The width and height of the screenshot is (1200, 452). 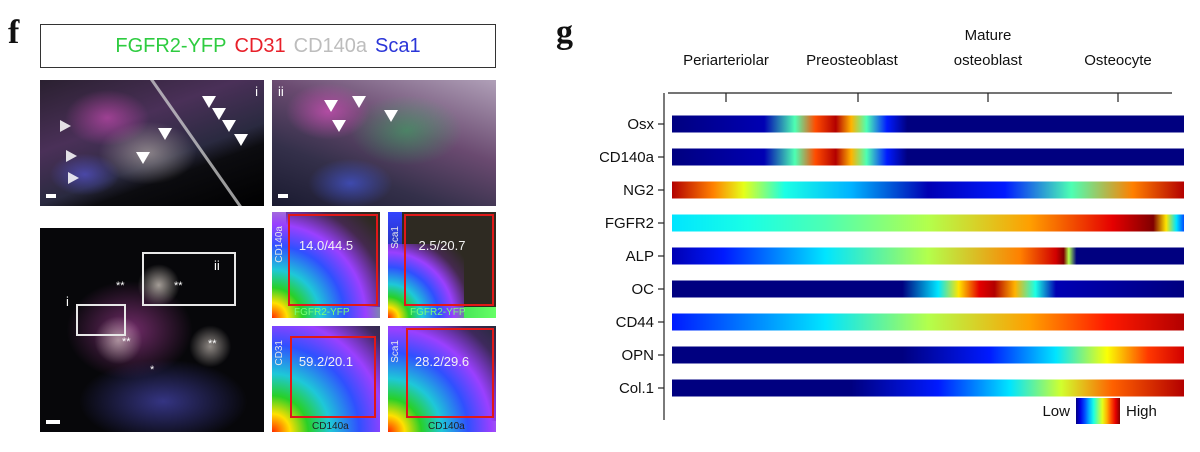 I want to click on gene-label: OC, so click(x=643, y=289).